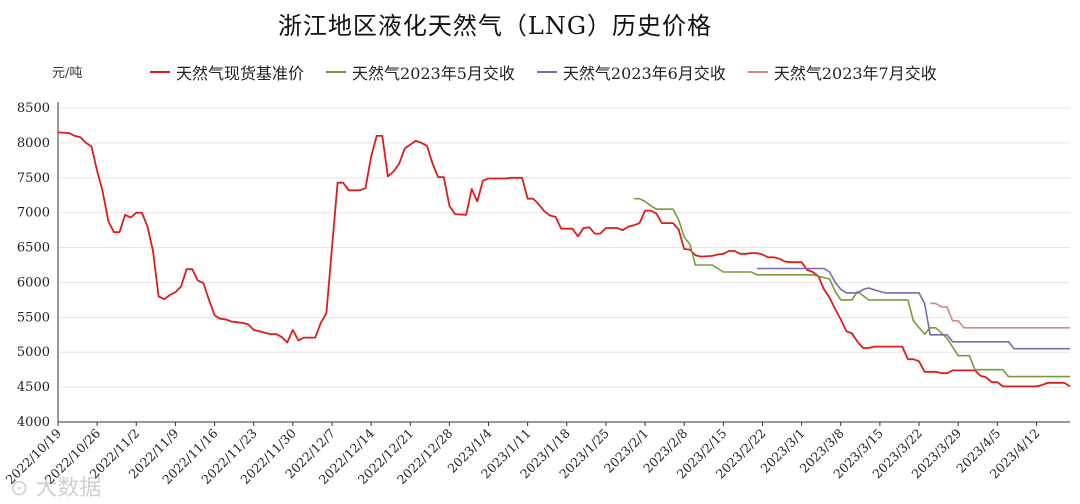 This screenshot has height=504, width=1080. I want to click on y-tick-label: 5000, so click(33, 352).